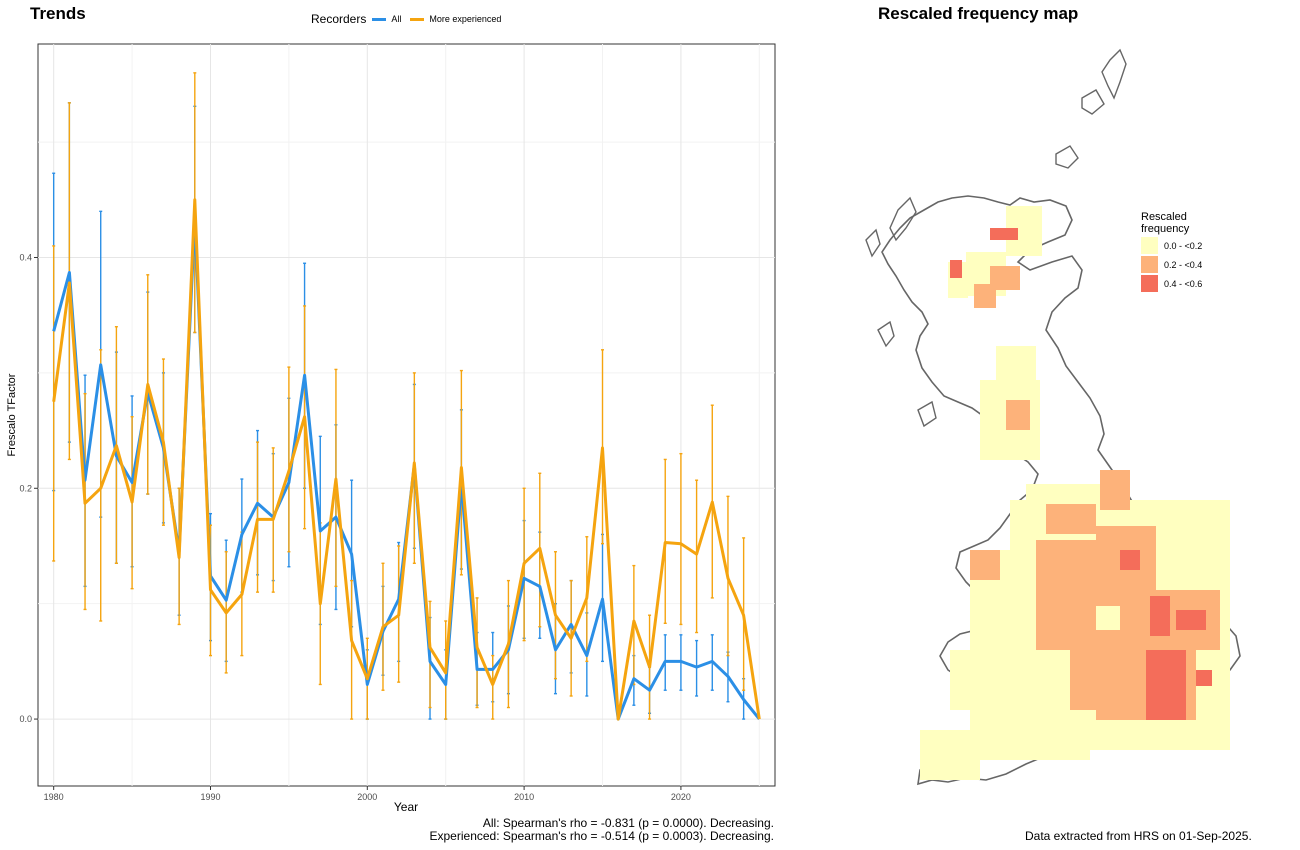 The height and width of the screenshot is (850, 1300). Describe the element at coordinates (1183, 283) in the screenshot. I see `map-legend-label-high: 0.4 - <0.6` at that location.